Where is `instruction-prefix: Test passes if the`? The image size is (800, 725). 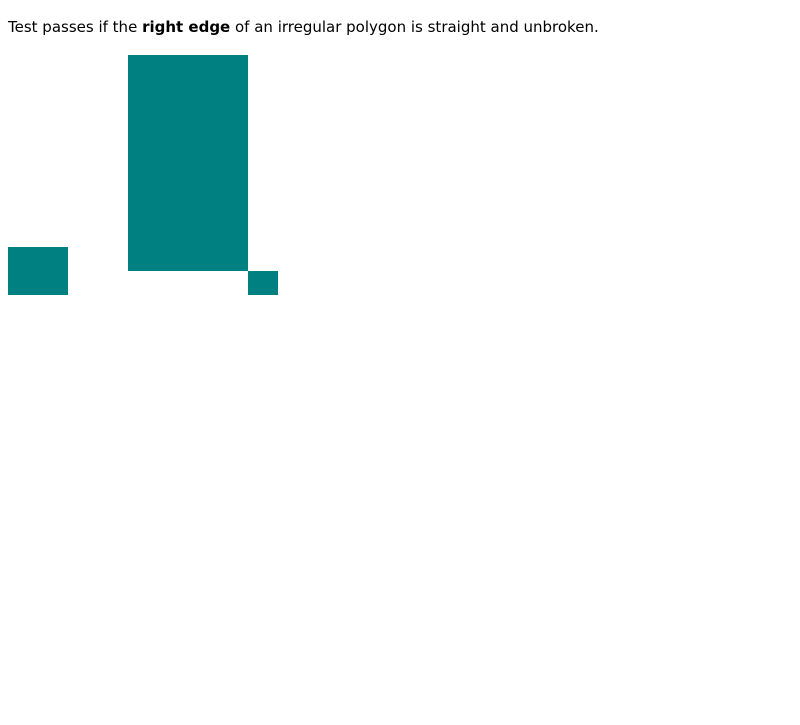
instruction-prefix: Test passes if the is located at coordinates (75, 27).